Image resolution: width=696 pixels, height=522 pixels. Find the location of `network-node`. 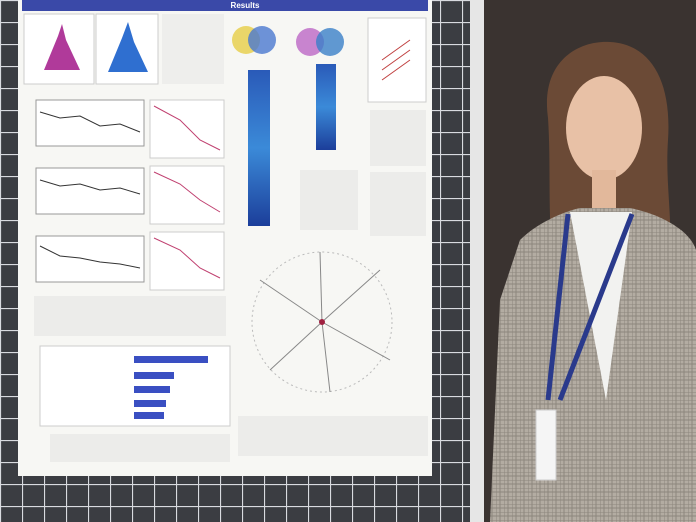

network-node is located at coordinates (322, 322).